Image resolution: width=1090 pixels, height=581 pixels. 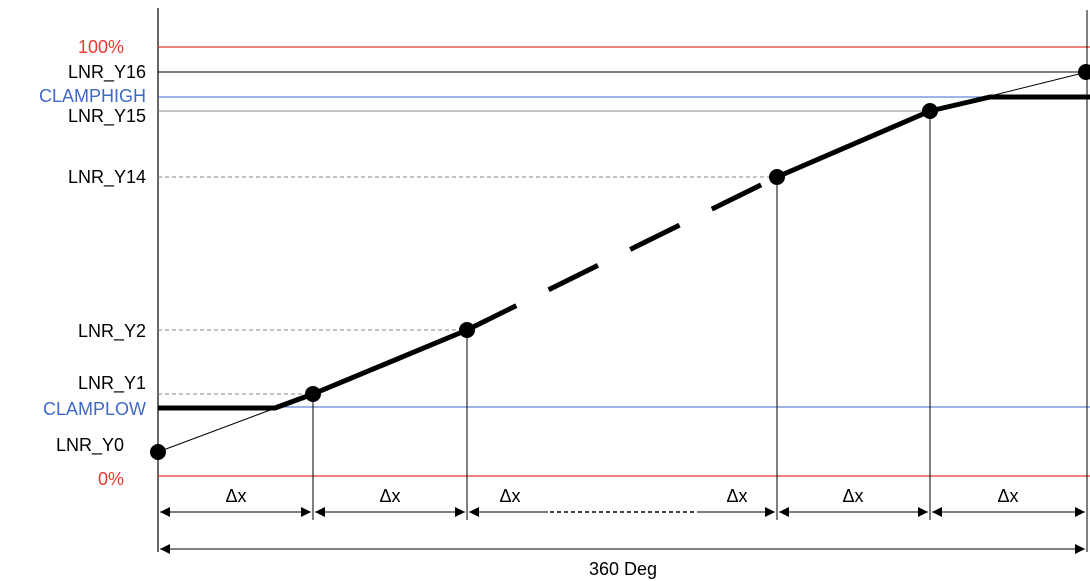 I want to click on label-lnr-y15: LNR_Y15, so click(x=107, y=116).